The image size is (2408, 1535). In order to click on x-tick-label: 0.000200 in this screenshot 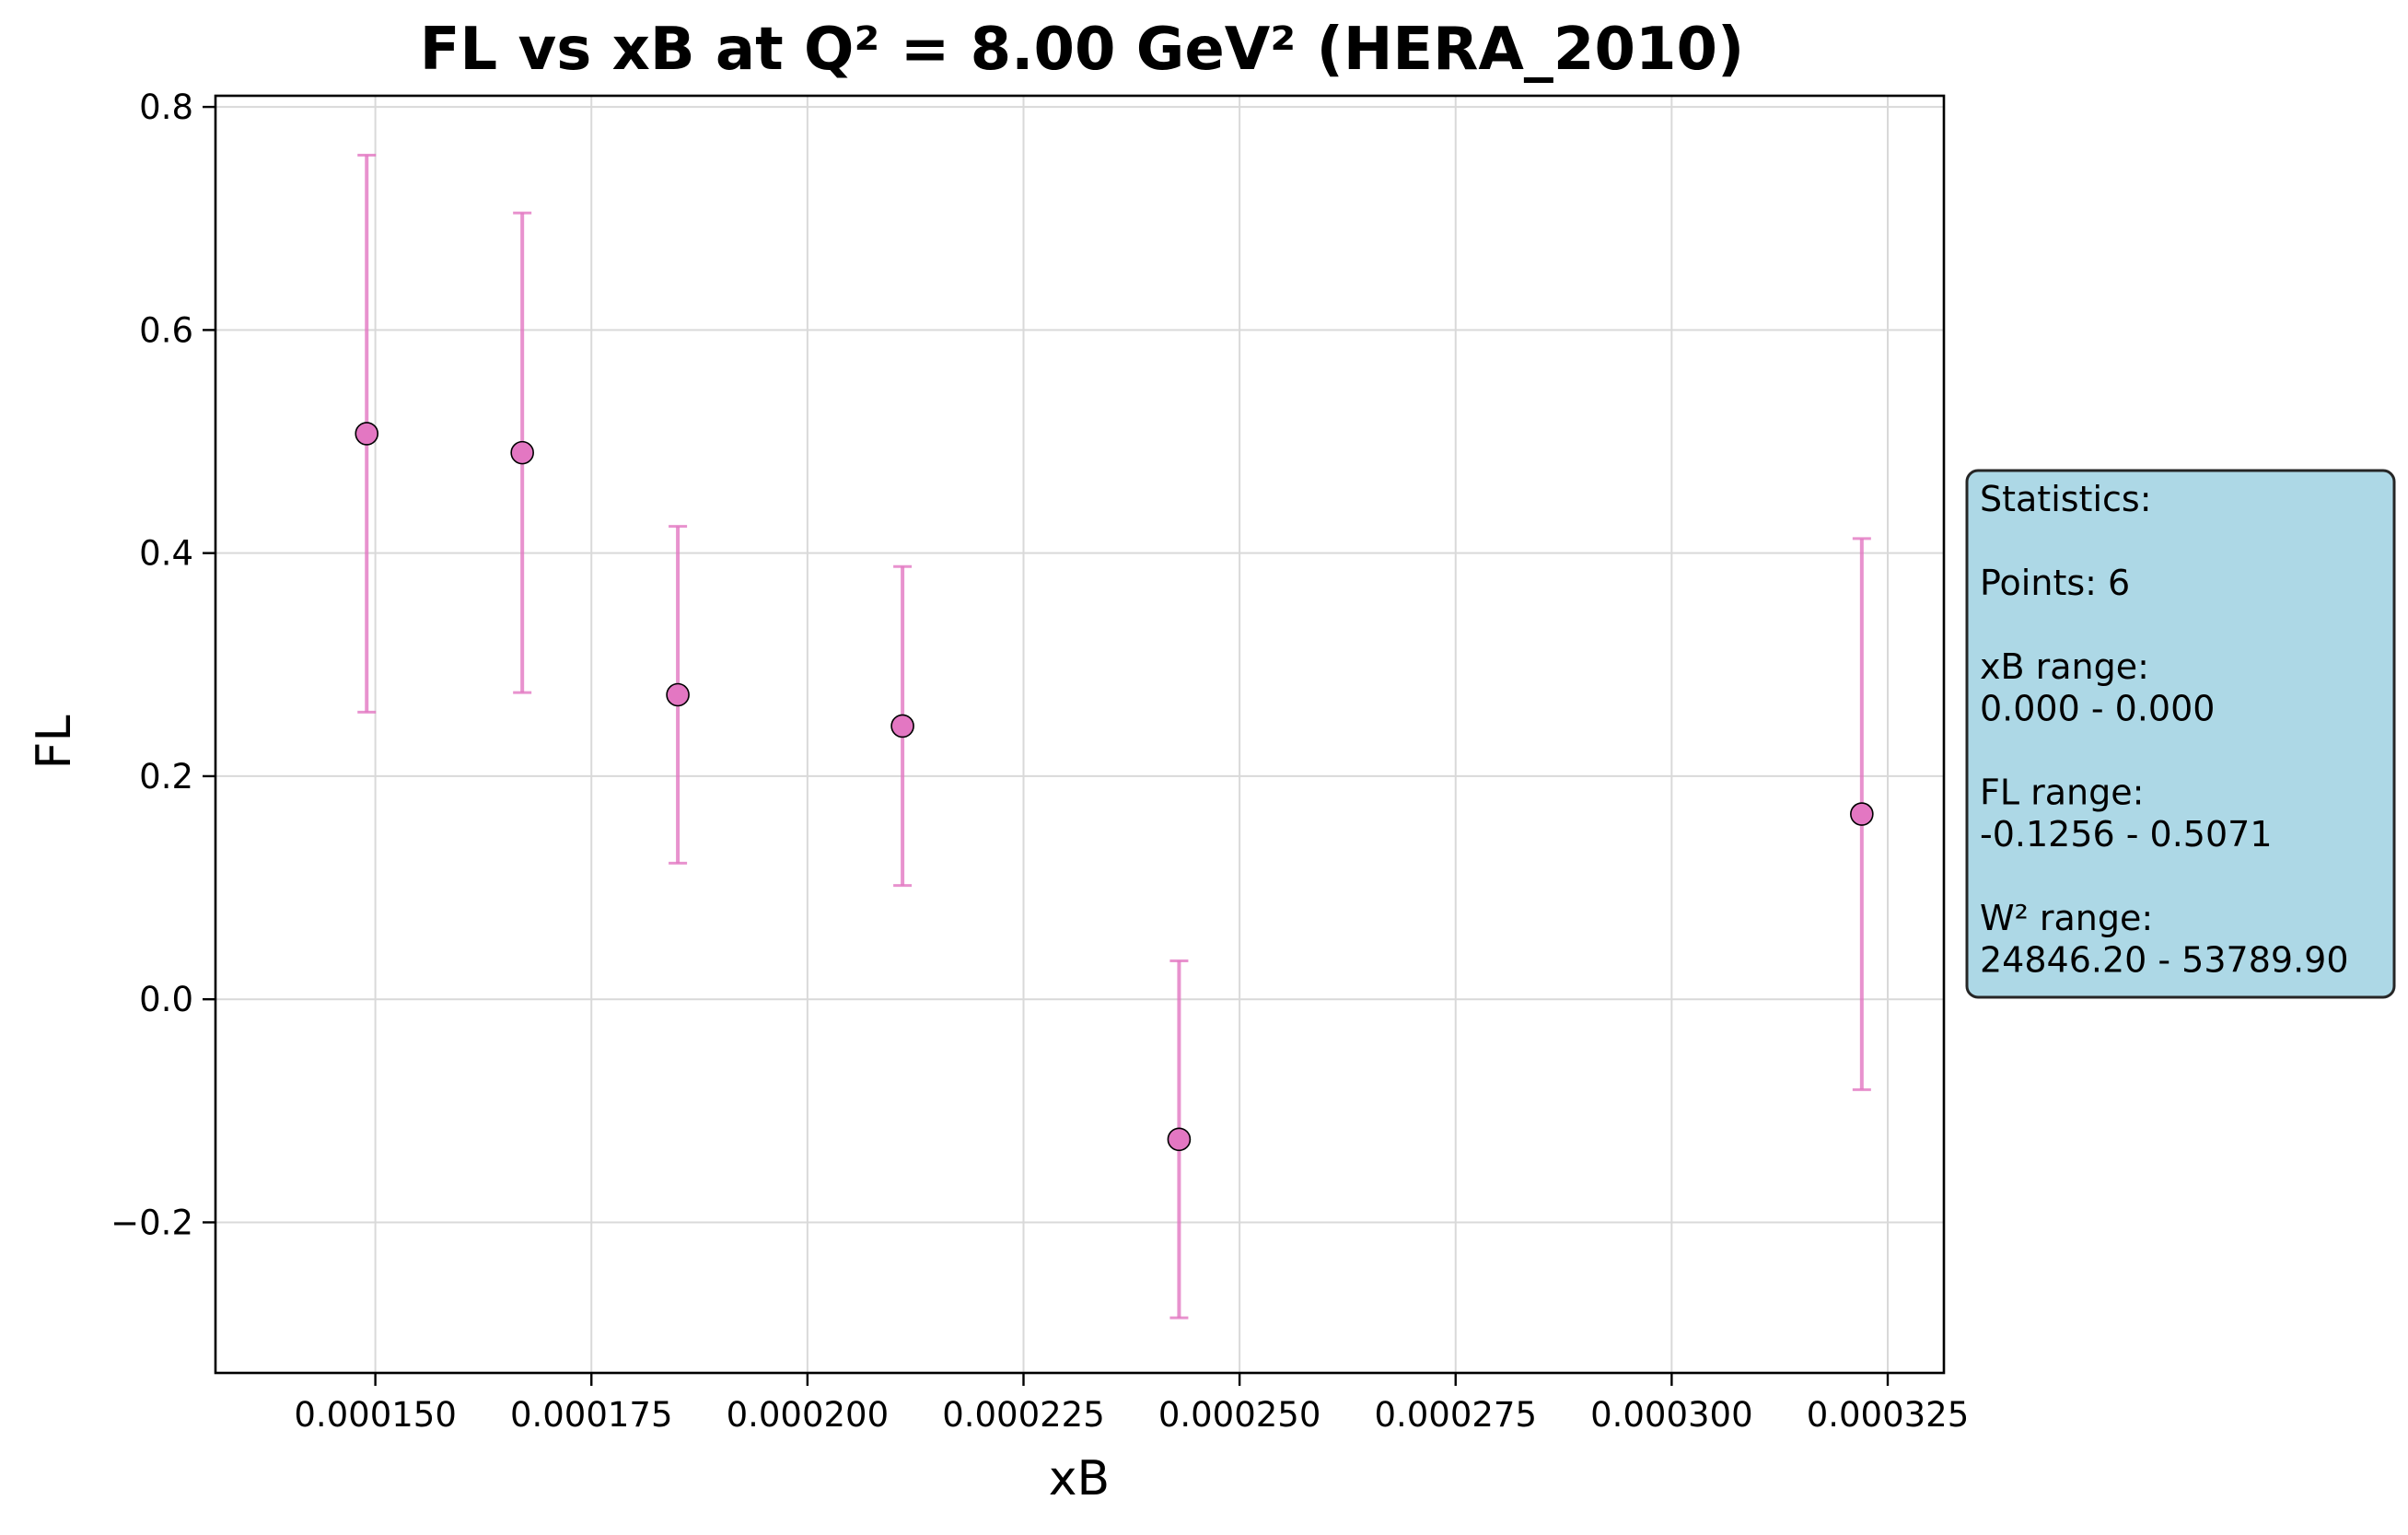, I will do `click(808, 1415)`.